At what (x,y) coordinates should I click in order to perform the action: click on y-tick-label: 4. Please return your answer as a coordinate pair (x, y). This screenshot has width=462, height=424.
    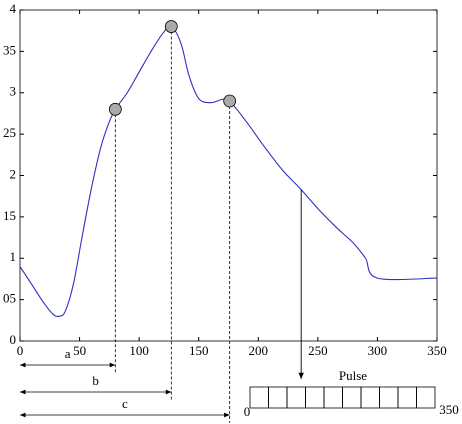
    Looking at the image, I should click on (13, 8).